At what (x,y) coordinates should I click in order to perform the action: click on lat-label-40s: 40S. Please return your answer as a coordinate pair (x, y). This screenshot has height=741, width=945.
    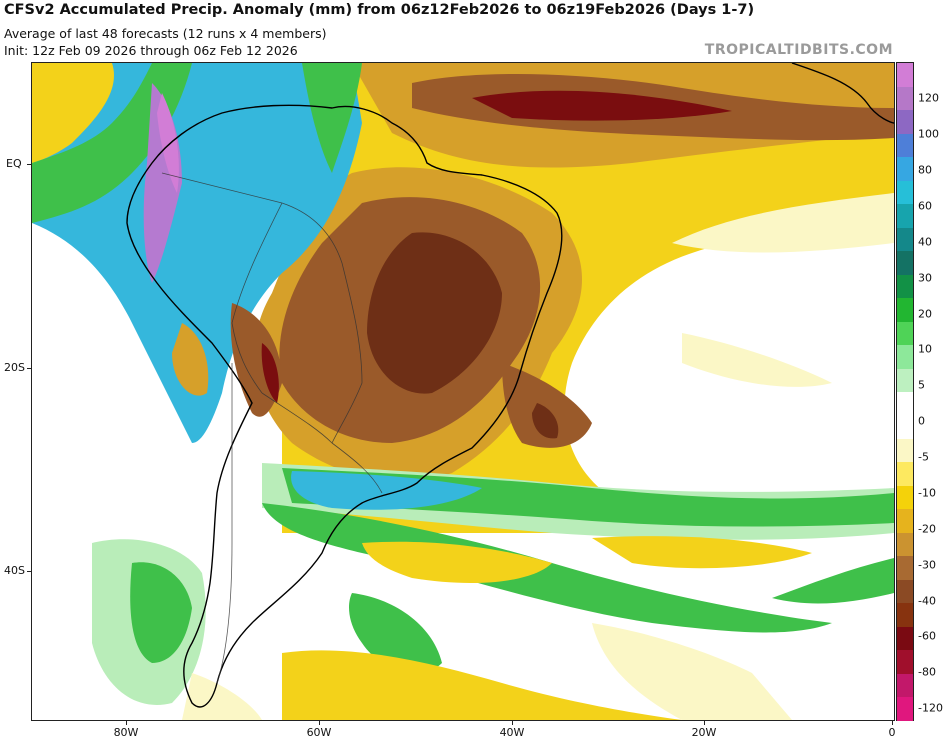
    Looking at the image, I should click on (14, 570).